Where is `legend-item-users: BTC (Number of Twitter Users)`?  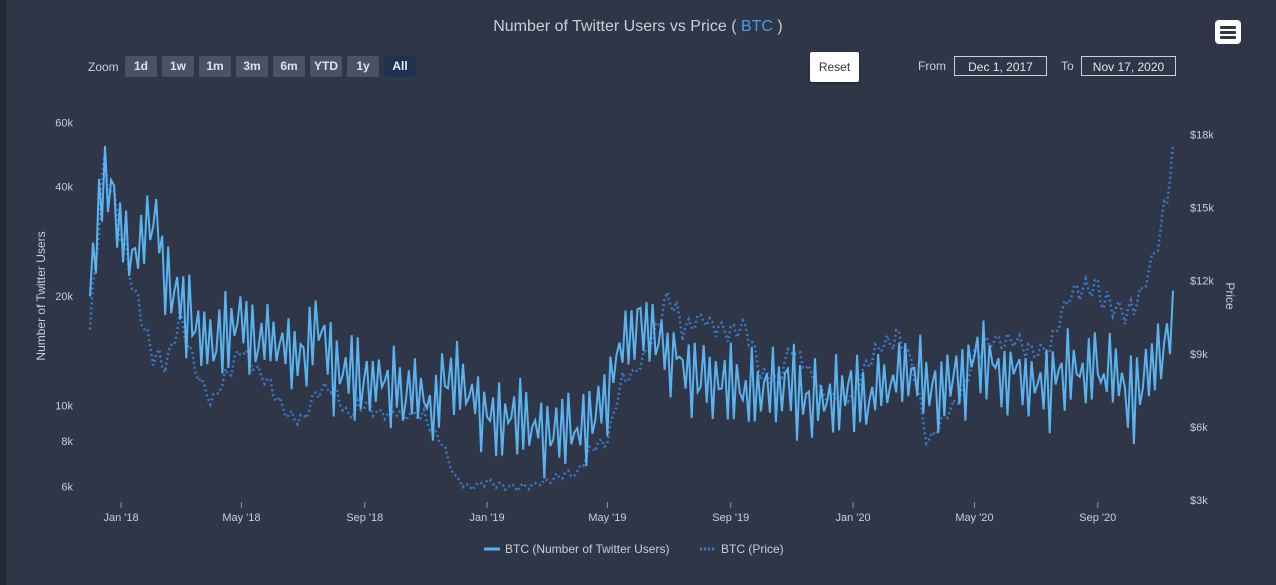 legend-item-users: BTC (Number of Twitter Users) is located at coordinates (576, 549).